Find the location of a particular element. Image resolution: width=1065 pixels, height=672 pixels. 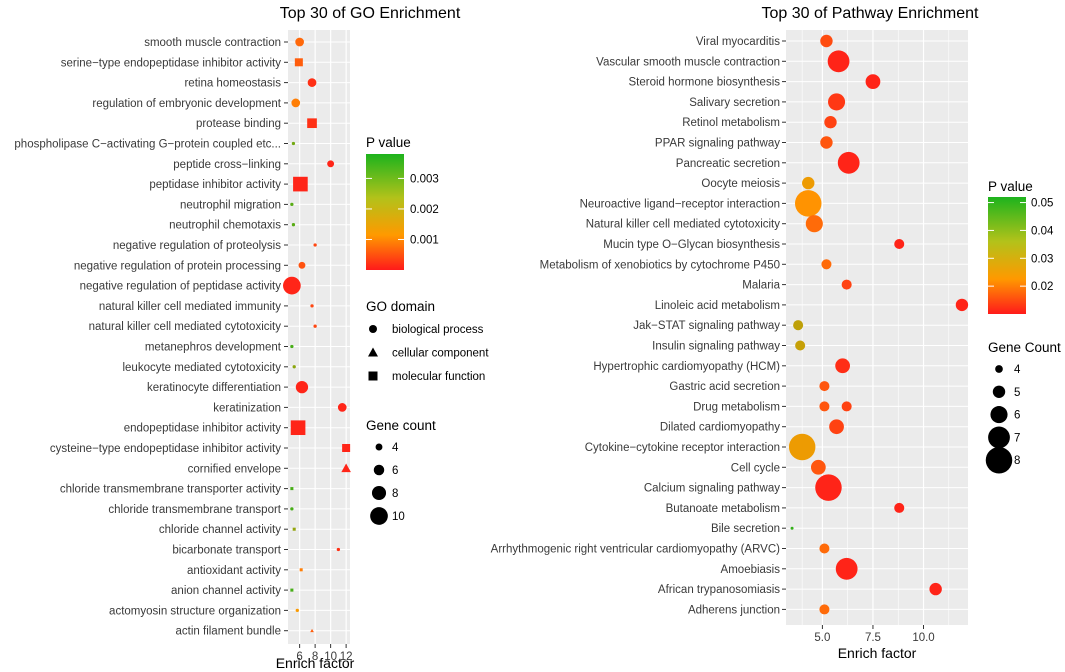

pathway-size-legend-title: Gene Count is located at coordinates (1024, 347).